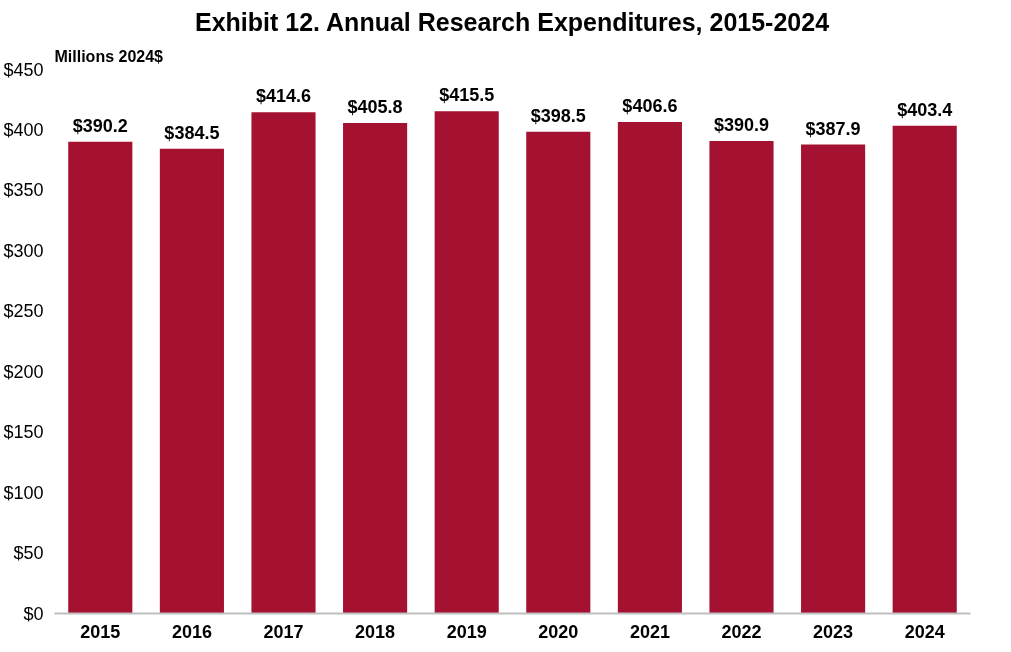  What do you see at coordinates (23, 69) in the screenshot?
I see `y-tick-label: $450` at bounding box center [23, 69].